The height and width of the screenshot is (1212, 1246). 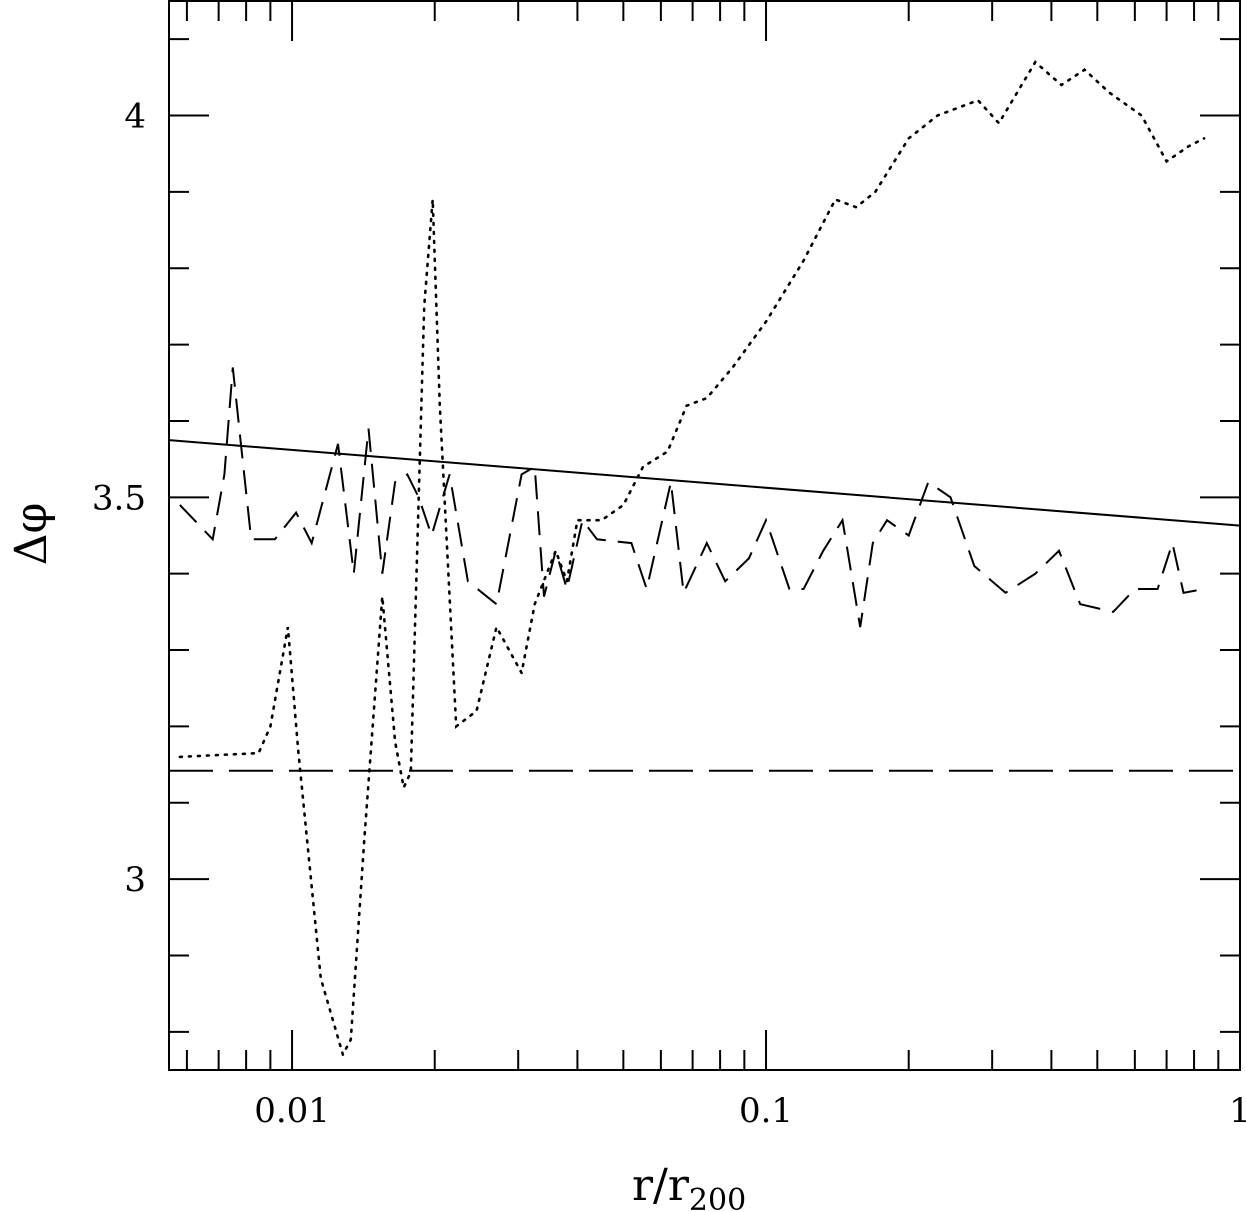 What do you see at coordinates (1237, 1111) in the screenshot?
I see `x-tick-label: 1` at bounding box center [1237, 1111].